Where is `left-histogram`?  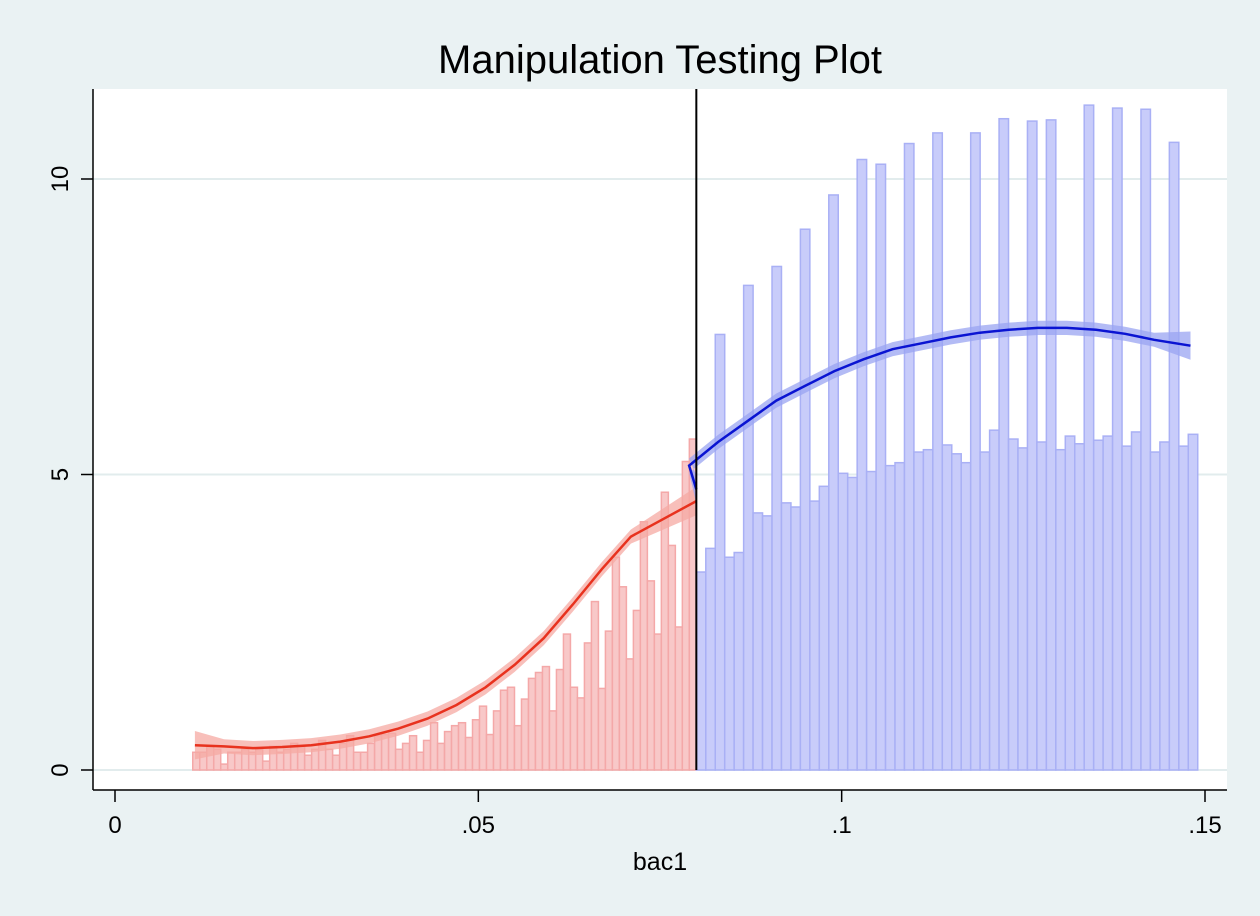 left-histogram is located at coordinates (445, 604).